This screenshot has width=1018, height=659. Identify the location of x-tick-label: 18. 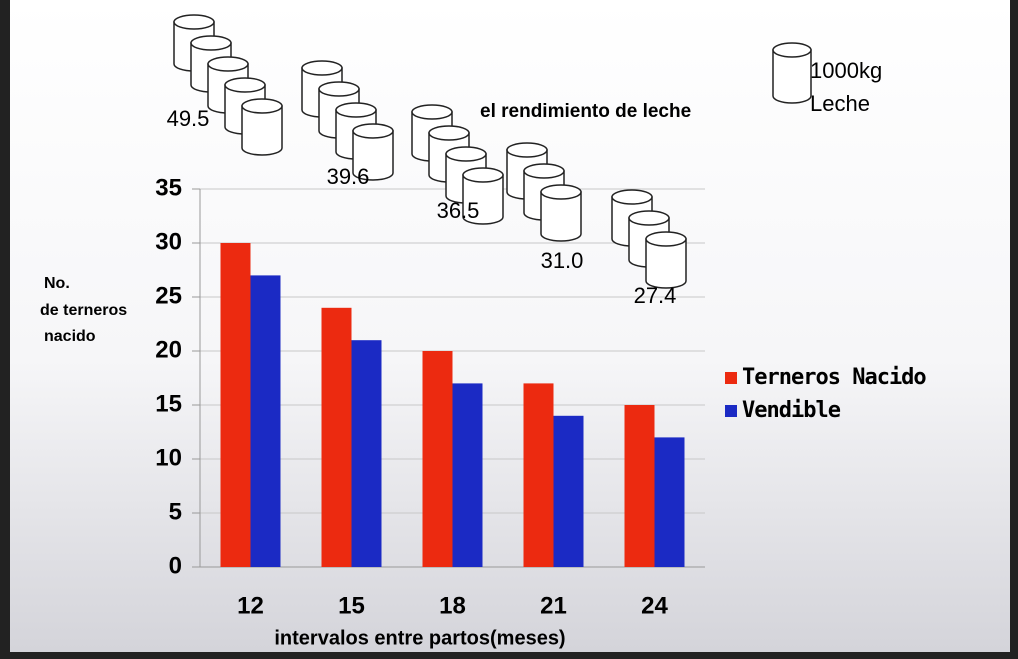
(452, 605).